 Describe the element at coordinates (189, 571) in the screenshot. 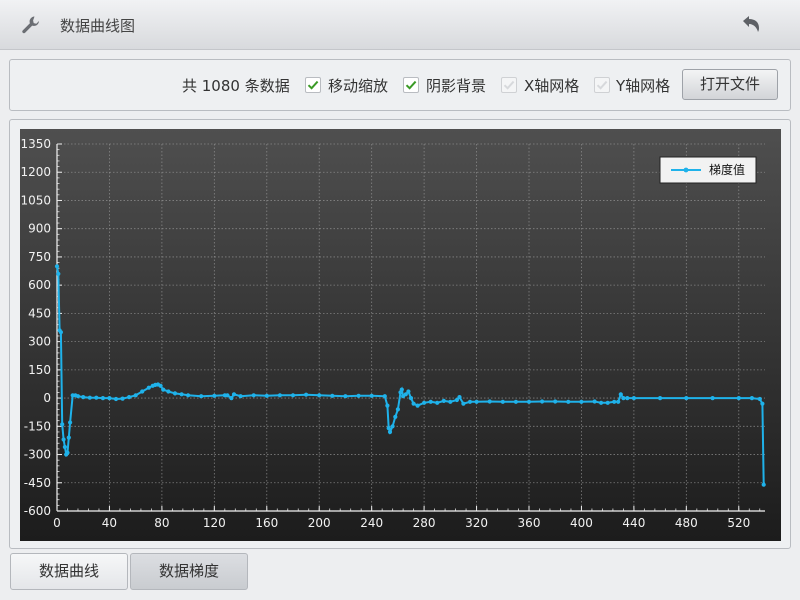

I see `tab-data-gradient: 数据梯度` at that location.